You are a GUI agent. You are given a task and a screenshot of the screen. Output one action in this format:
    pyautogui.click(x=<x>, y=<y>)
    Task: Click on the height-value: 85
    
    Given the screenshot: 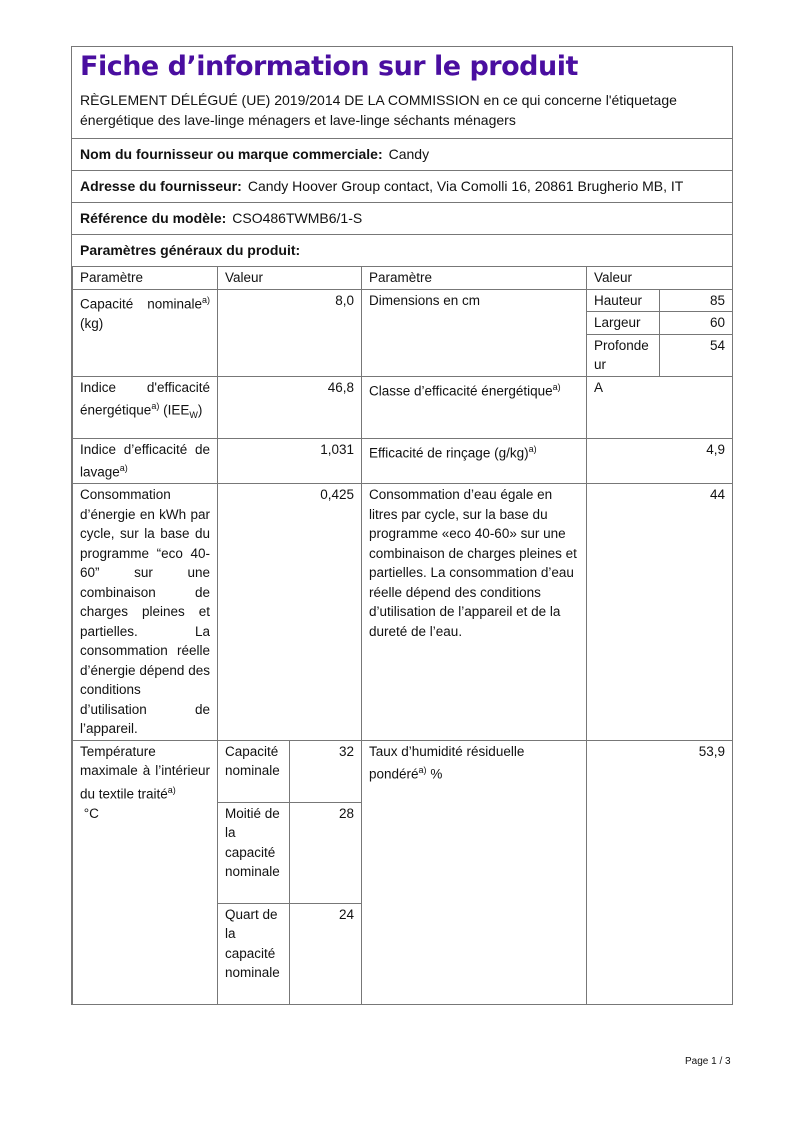 What is the action you would take?
    pyautogui.click(x=696, y=300)
    